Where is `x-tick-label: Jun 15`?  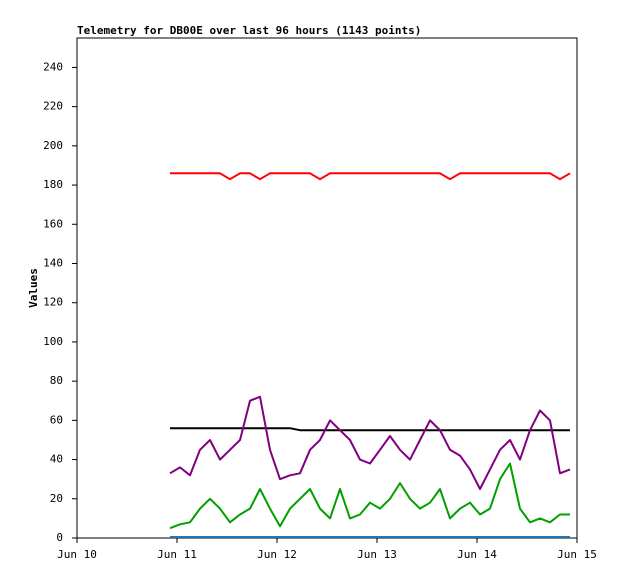
x-tick-label: Jun 15 is located at coordinates (577, 554).